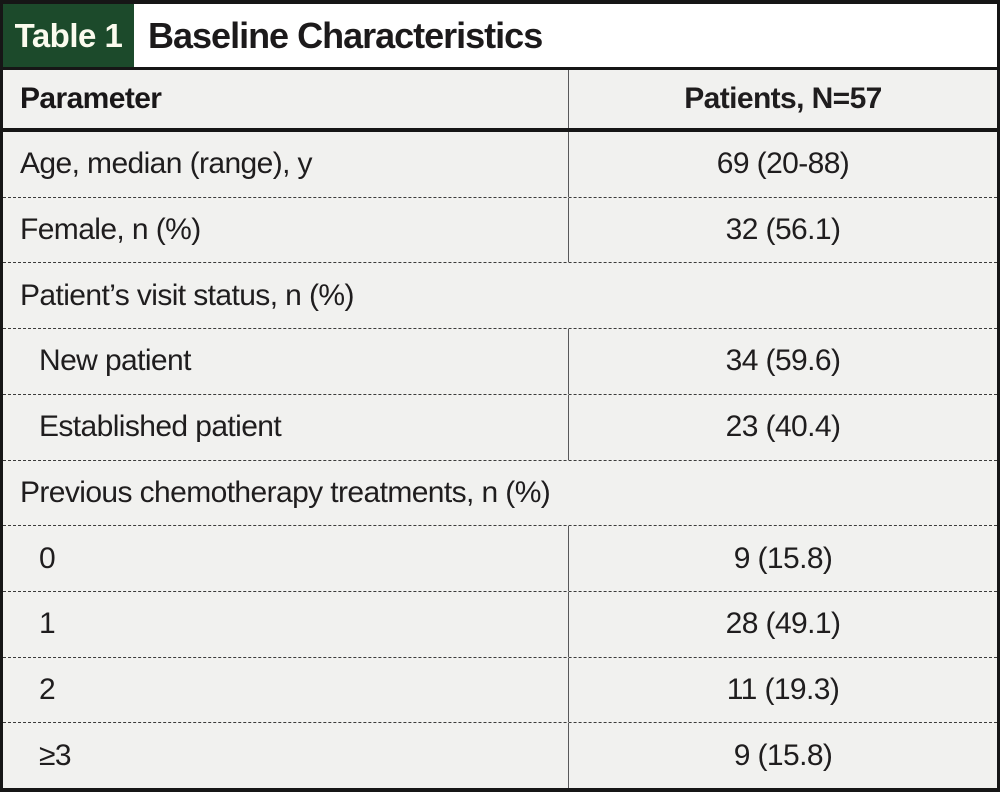 The image size is (1000, 792). I want to click on row-label: Previous chemotherapy treatments, n (%), so click(285, 492).